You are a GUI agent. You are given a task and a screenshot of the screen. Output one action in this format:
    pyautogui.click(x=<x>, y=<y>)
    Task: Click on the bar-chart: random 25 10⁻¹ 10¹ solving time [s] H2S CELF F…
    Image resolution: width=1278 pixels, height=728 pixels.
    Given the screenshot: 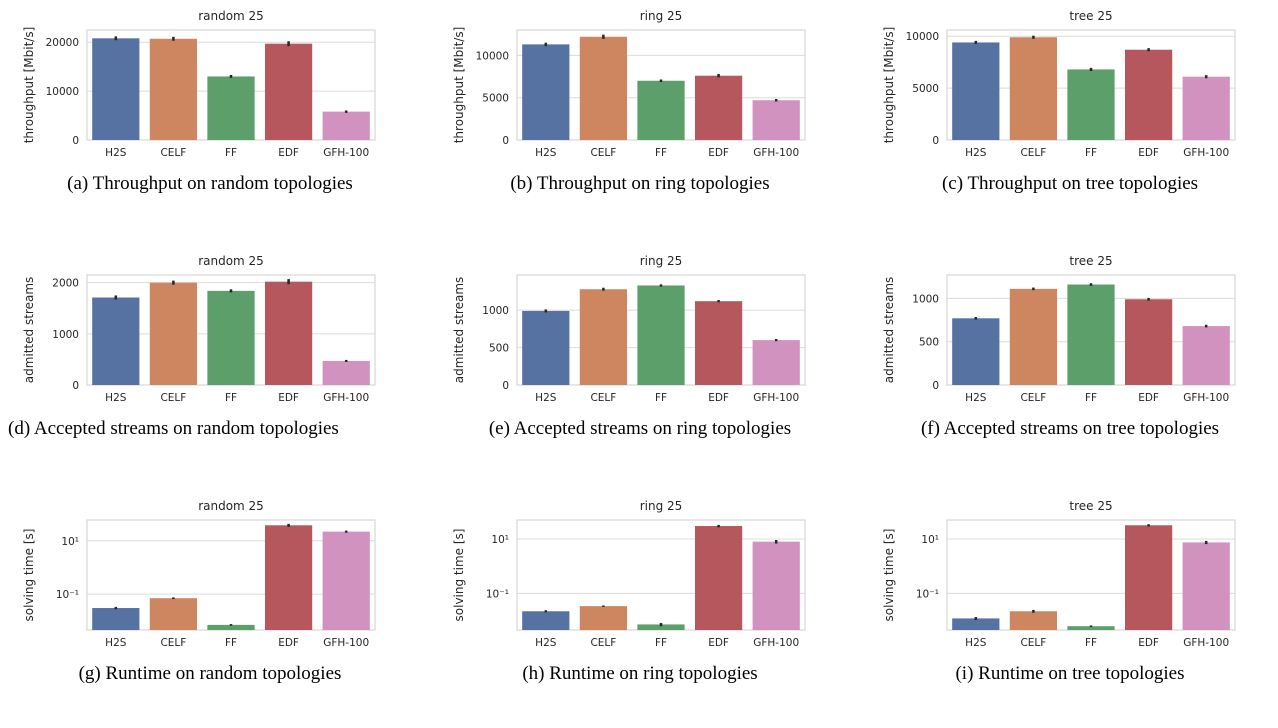 What is the action you would take?
    pyautogui.click(x=199, y=574)
    